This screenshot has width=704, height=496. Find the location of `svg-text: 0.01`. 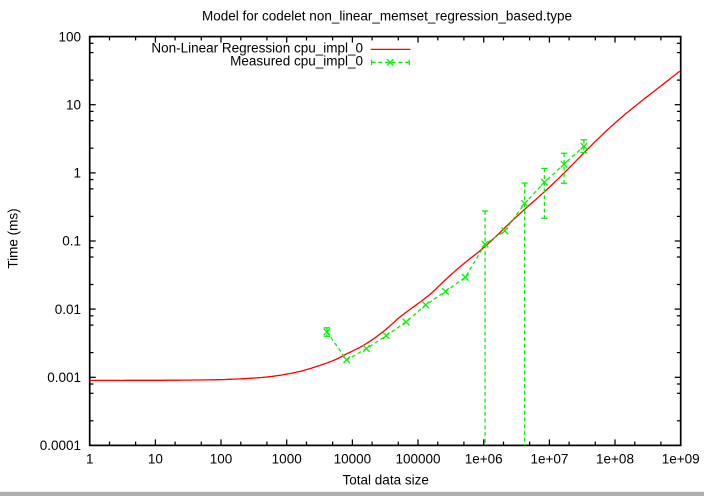

svg-text: 0.01 is located at coordinates (68, 309).